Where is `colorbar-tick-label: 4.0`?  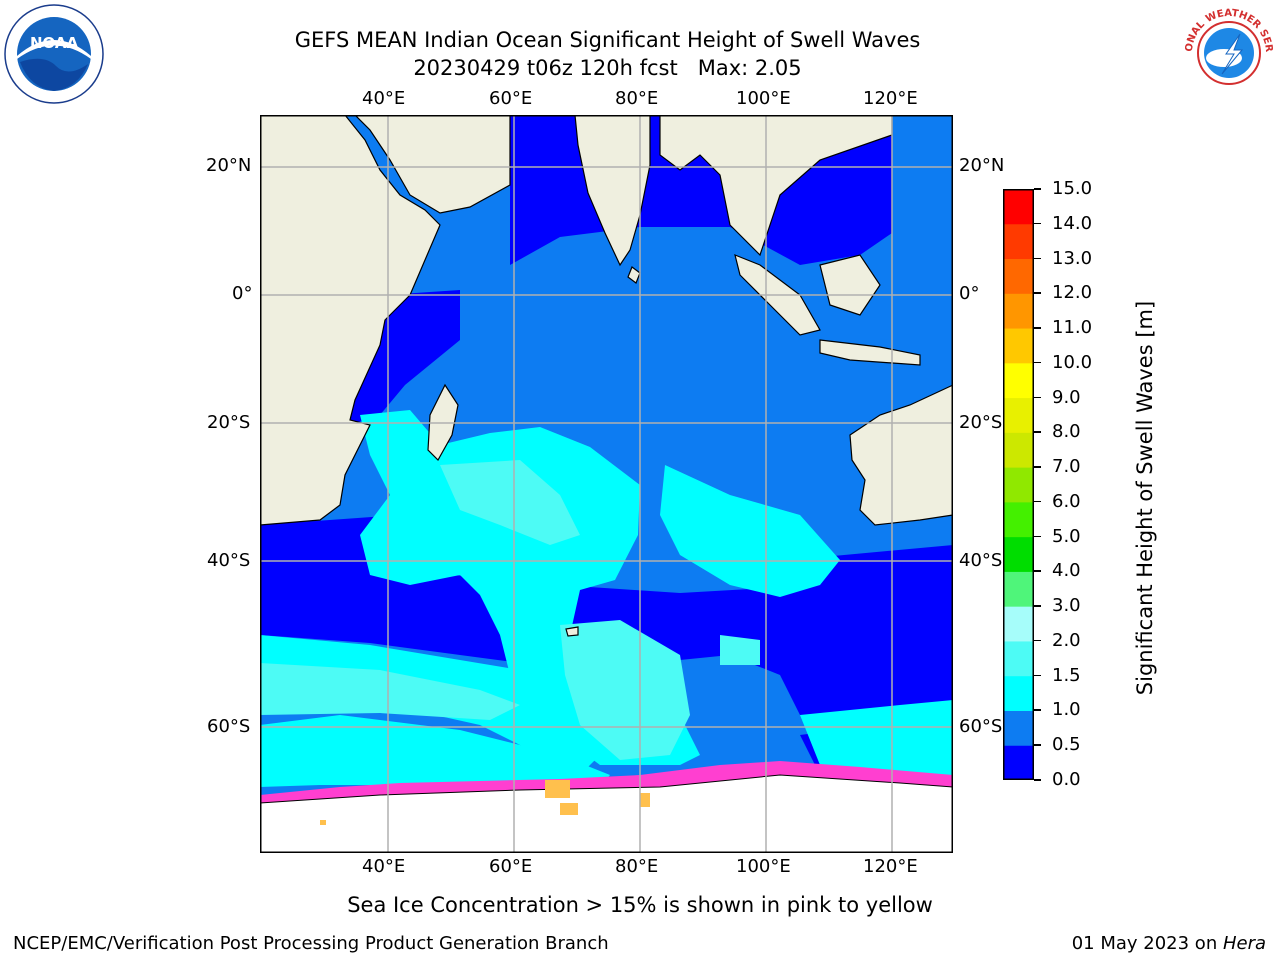
colorbar-tick-label: 4.0 is located at coordinates (1066, 571).